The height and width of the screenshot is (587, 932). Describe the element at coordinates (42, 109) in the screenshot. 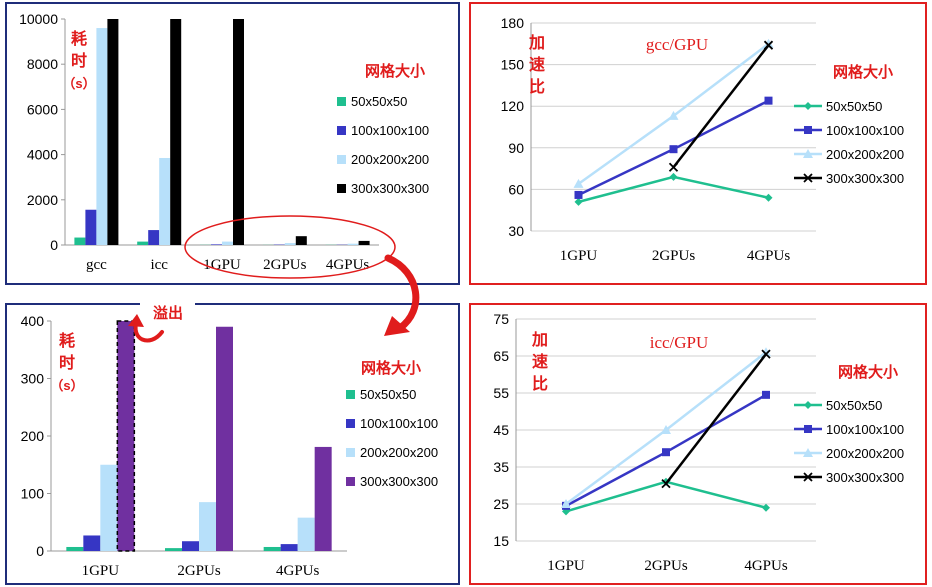

I see `y-tick-label: 6000` at that location.